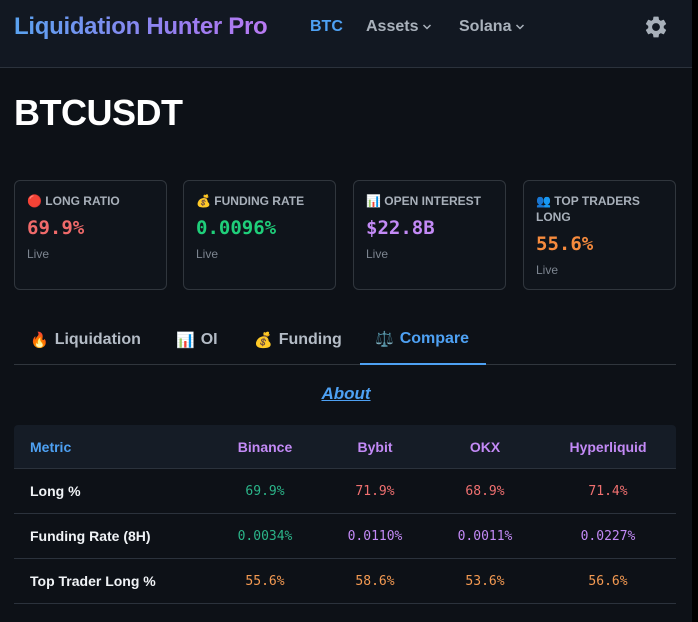 The height and width of the screenshot is (622, 698). Describe the element at coordinates (608, 446) in the screenshot. I see `column-header: Hyperliquid` at that location.